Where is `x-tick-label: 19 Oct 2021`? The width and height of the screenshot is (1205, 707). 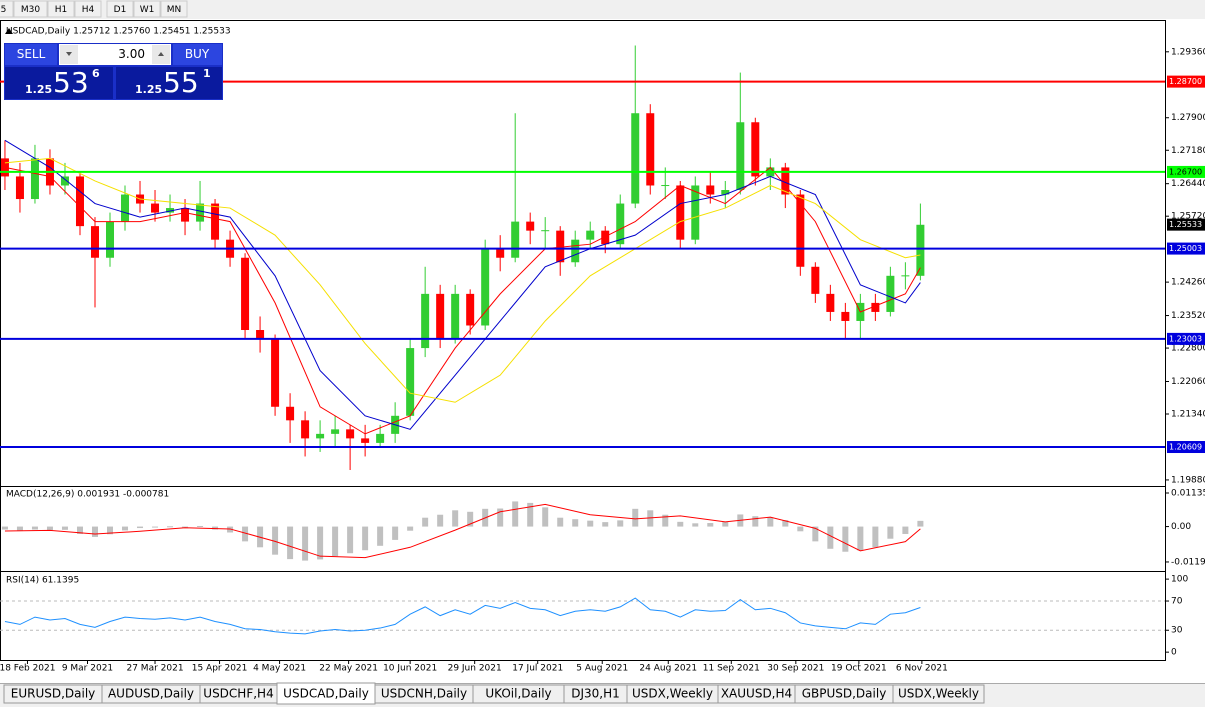 x-tick-label: 19 Oct 2021 is located at coordinates (859, 669).